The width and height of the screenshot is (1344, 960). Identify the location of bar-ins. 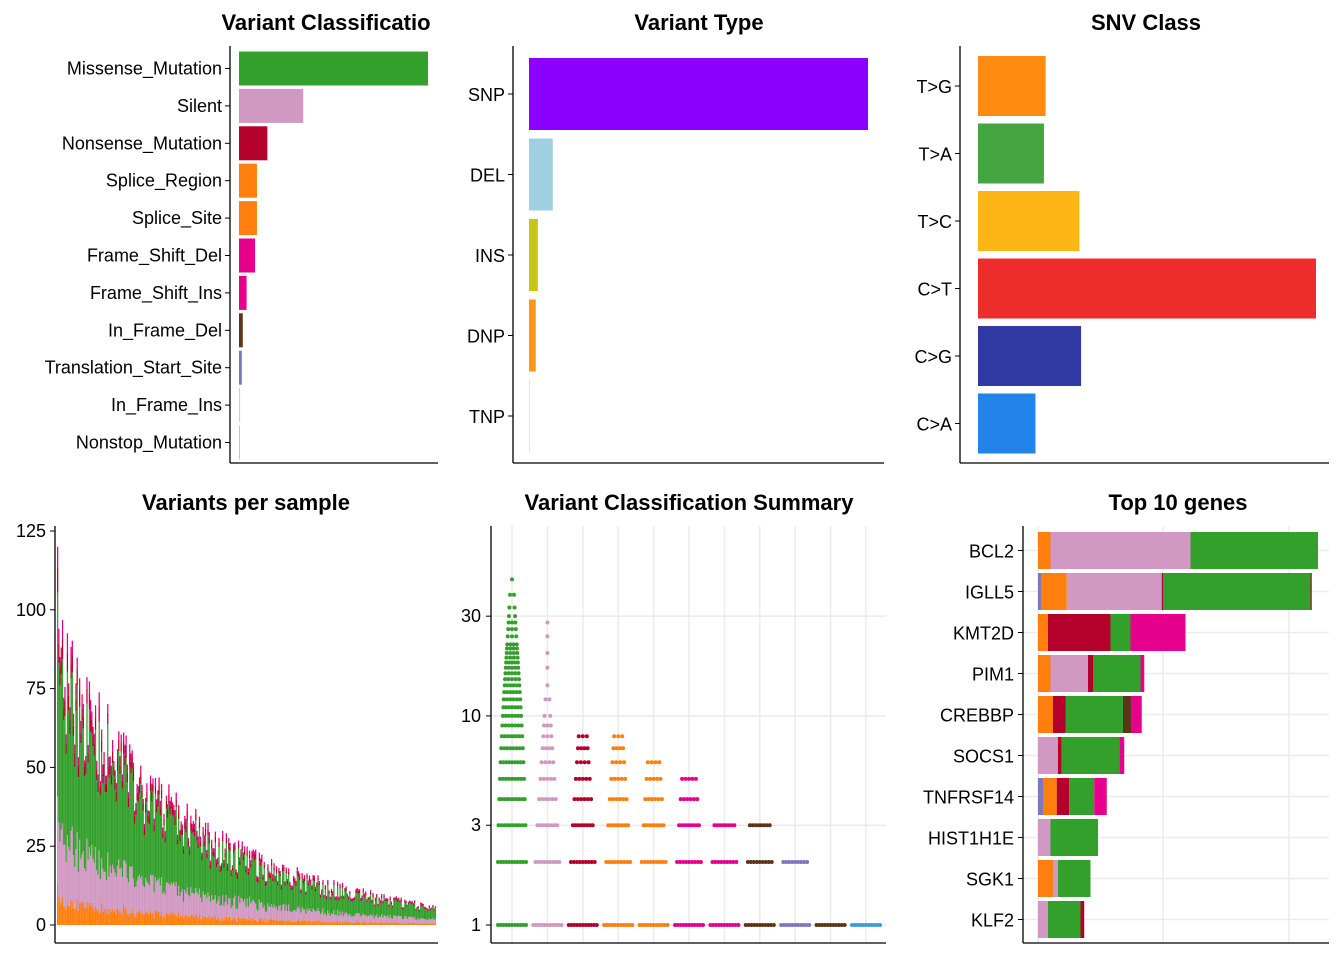
(533, 255).